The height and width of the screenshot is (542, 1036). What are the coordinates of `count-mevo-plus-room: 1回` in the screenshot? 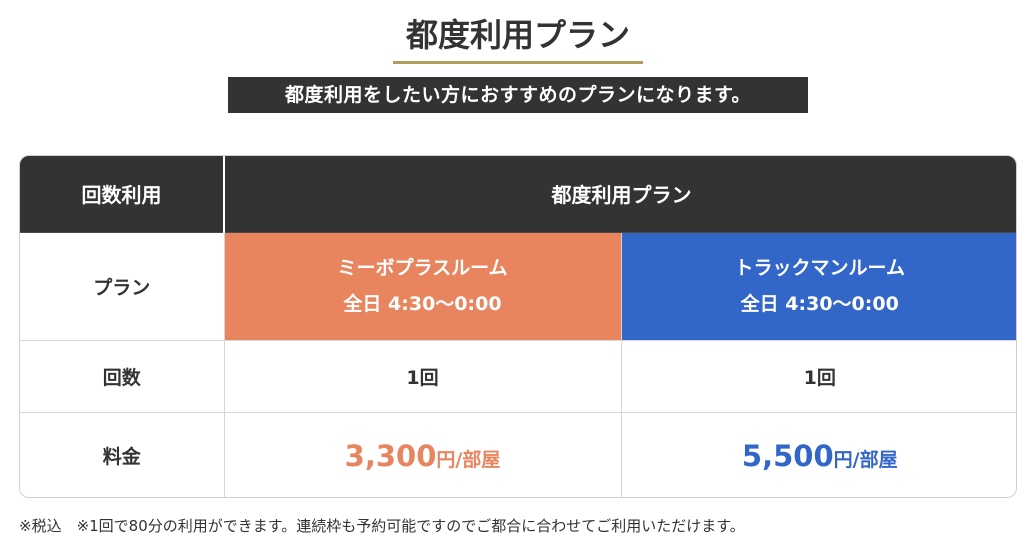 It's located at (422, 376).